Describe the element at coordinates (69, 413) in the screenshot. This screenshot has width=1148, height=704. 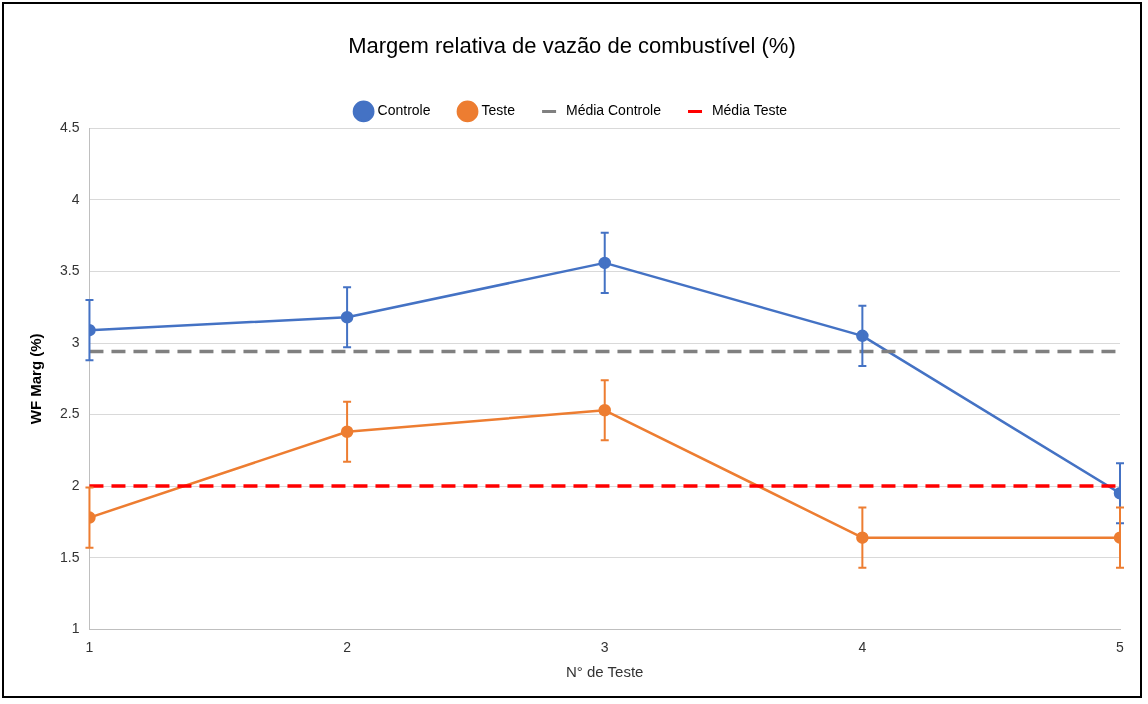
I see `y-tick-label: 2.5` at that location.